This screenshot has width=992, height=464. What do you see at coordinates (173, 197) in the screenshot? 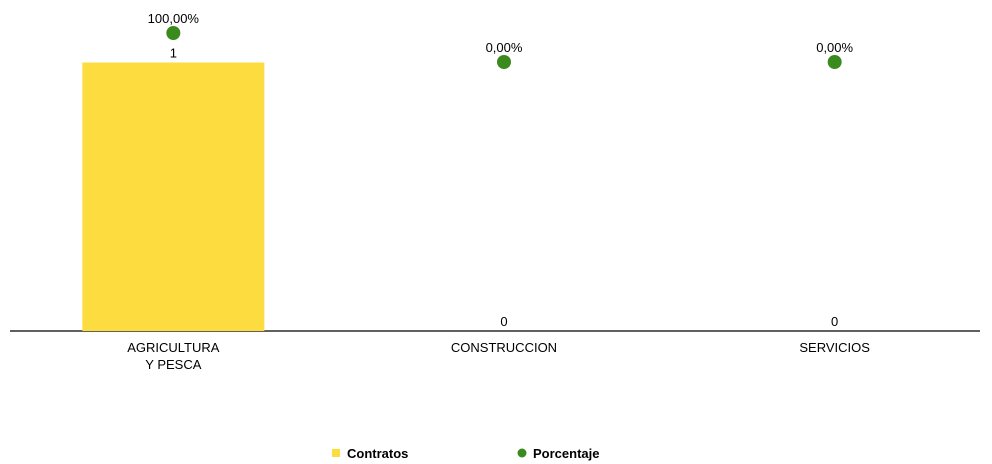
I see `bar` at bounding box center [173, 197].